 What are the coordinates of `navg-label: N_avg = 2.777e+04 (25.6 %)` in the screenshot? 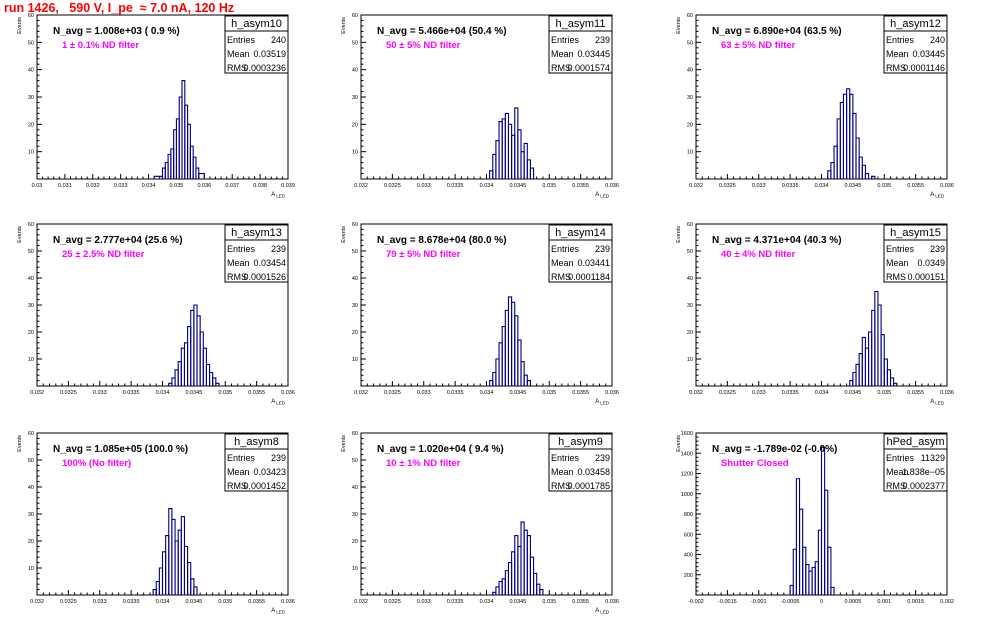 It's located at (118, 240).